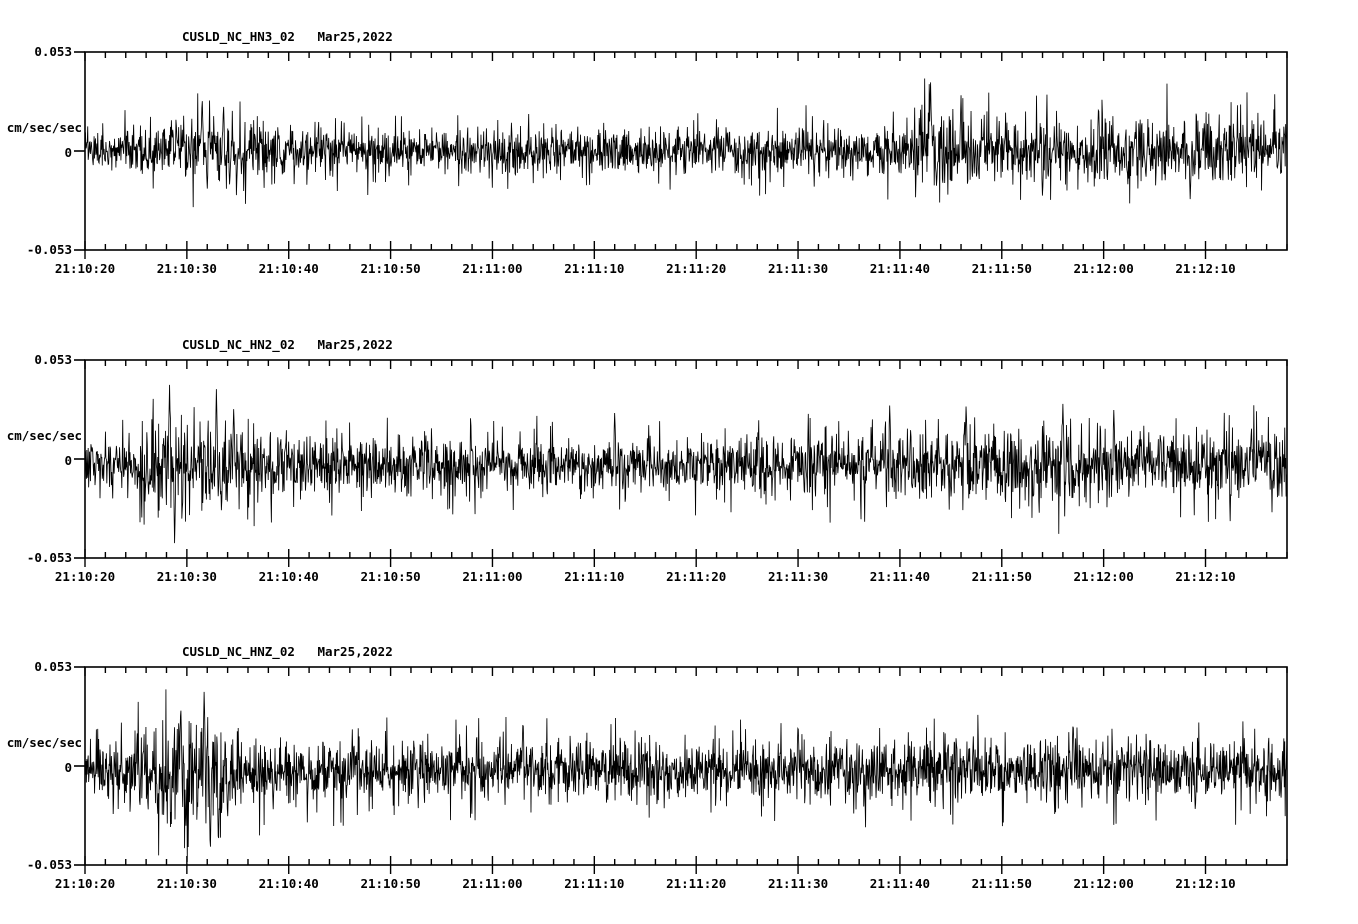 This screenshot has height=924, width=1358. I want to click on ytick-label-min-hn2: -0.053, so click(49, 557).